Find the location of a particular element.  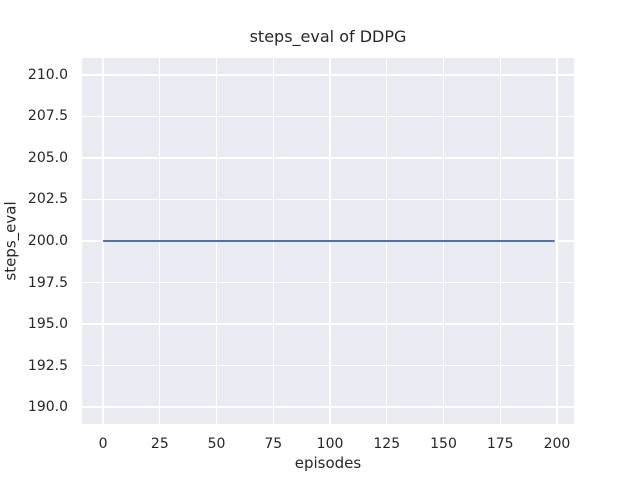

x-tick-label: 0 is located at coordinates (103, 444).